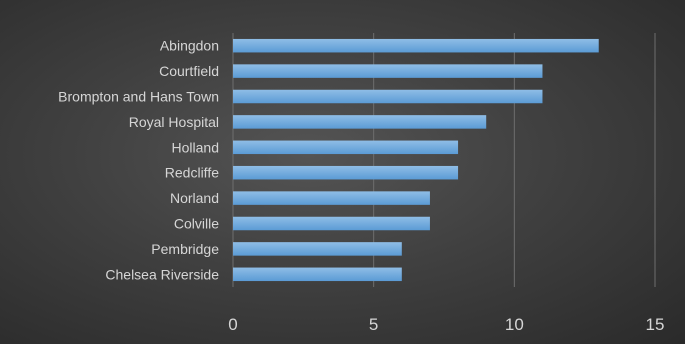 This screenshot has width=685, height=344. Describe the element at coordinates (189, 46) in the screenshot. I see `category-label: Abingdon` at that location.